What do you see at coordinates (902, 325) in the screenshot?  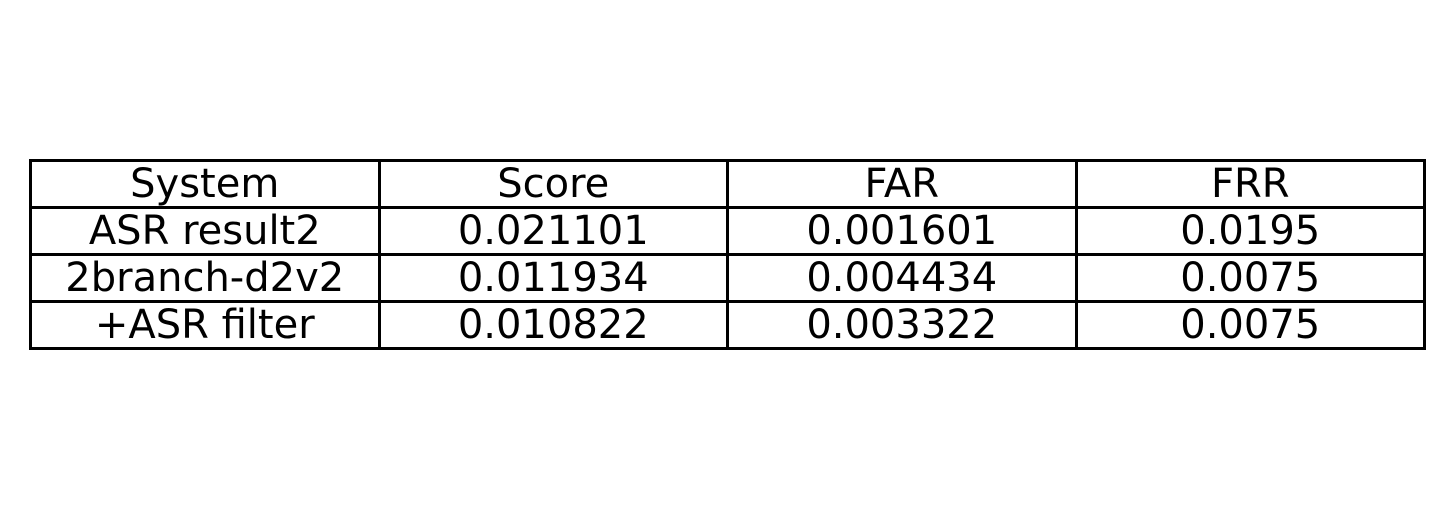 I see `table-cell-far: 0.003322` at bounding box center [902, 325].